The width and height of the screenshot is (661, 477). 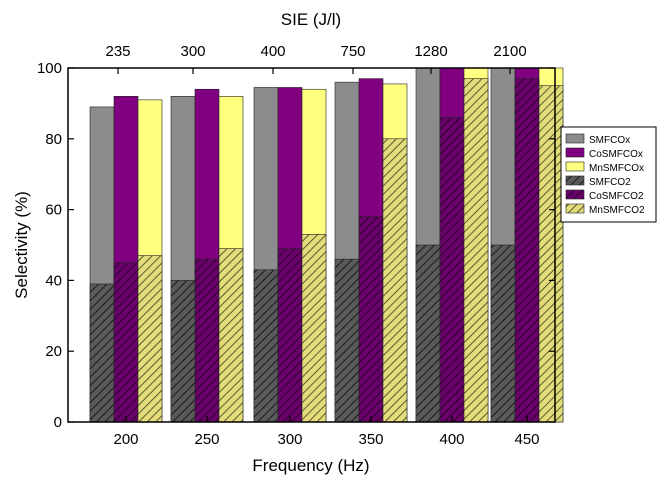 What do you see at coordinates (53, 210) in the screenshot?
I see `y-tick-label: 60` at bounding box center [53, 210].